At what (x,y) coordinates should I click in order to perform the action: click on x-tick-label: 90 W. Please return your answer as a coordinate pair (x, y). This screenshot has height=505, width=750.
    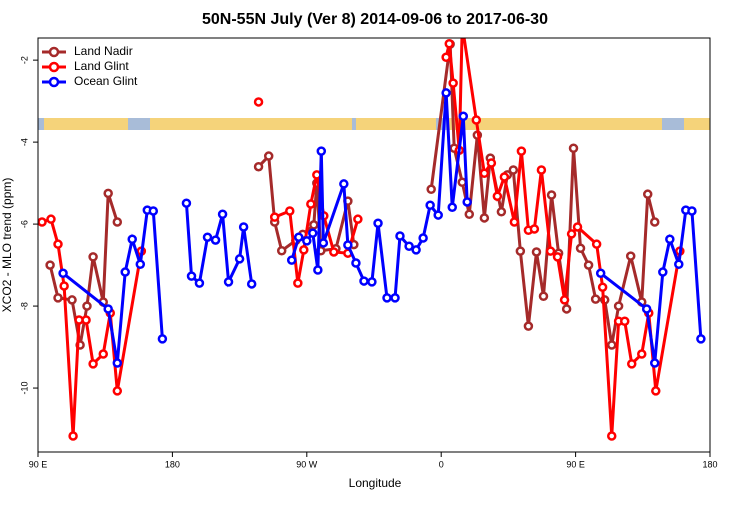
    Looking at the image, I should click on (307, 464).